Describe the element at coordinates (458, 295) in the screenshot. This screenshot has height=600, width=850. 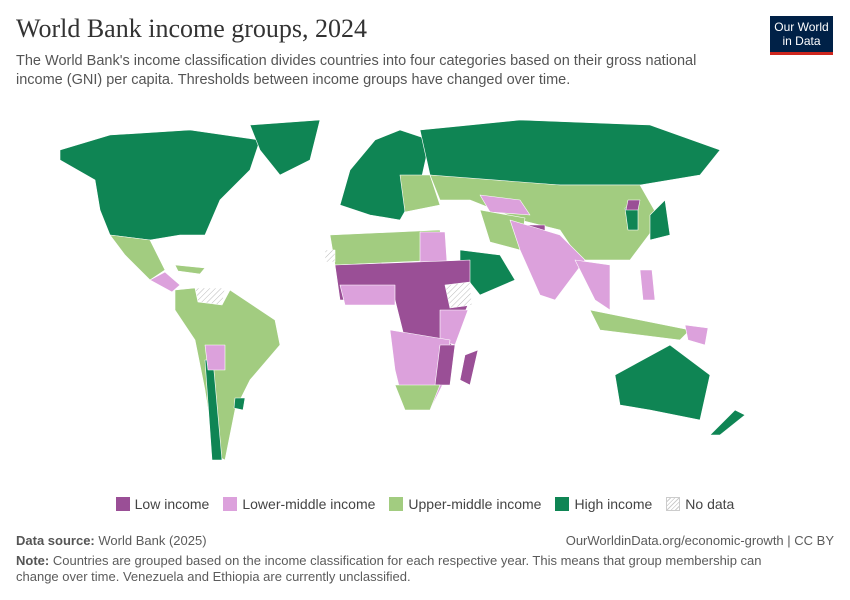
I see `region-horn` at that location.